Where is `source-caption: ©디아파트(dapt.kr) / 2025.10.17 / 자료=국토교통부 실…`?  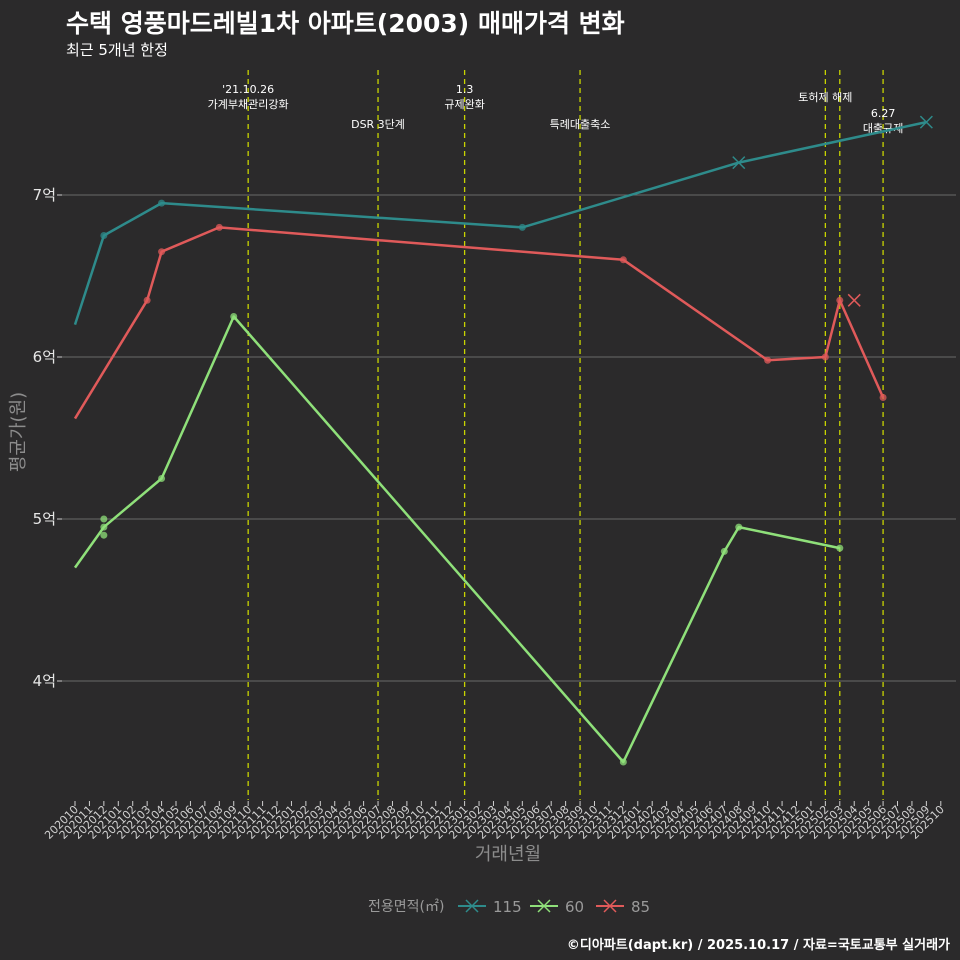
source-caption: ©디아파트(dapt.kr) / 2025.10.17 / 자료=국토교통부 실… is located at coordinates (758, 945).